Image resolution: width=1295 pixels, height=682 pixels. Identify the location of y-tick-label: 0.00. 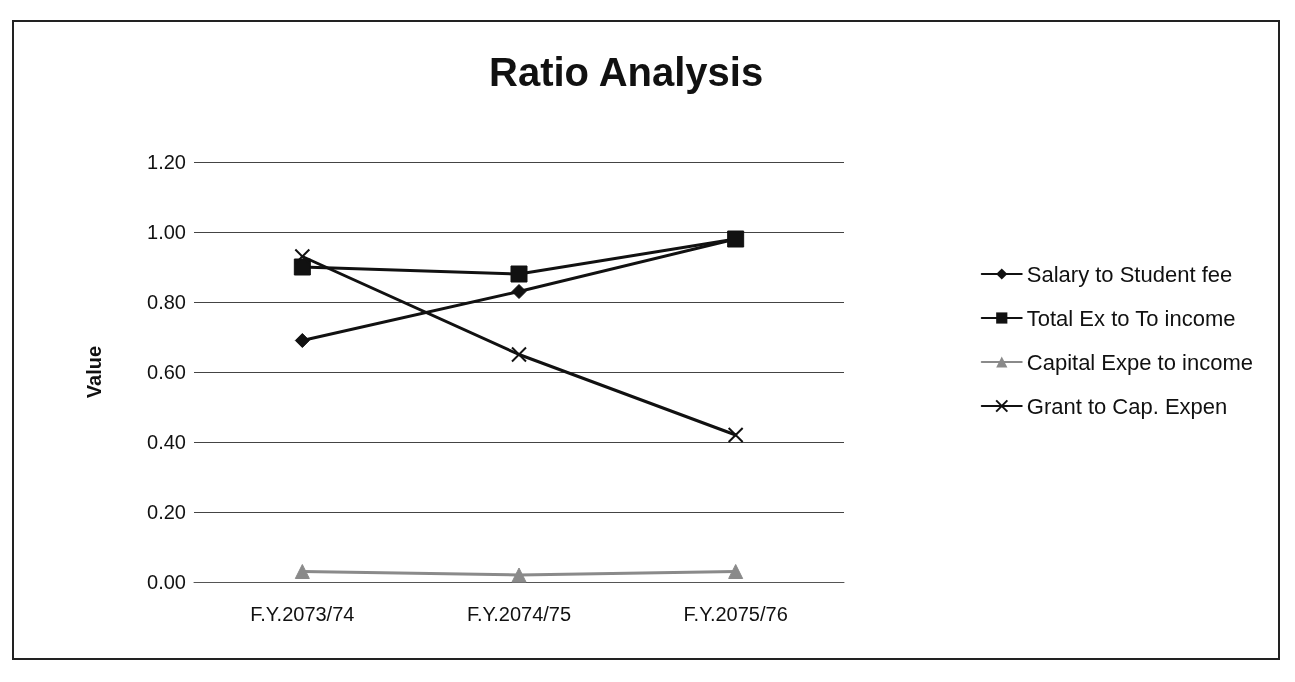
(166, 582).